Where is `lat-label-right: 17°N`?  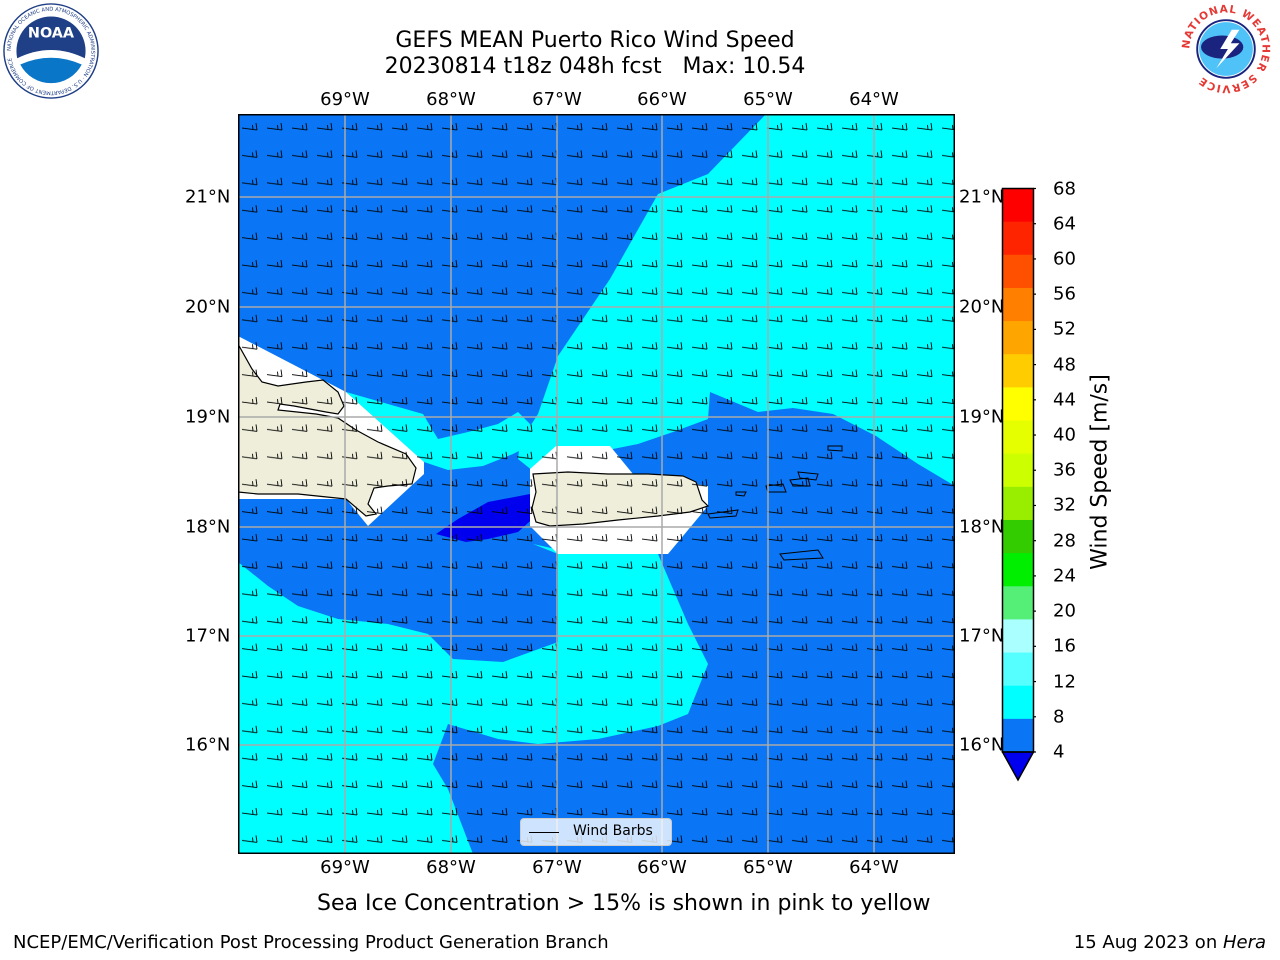 lat-label-right: 17°N is located at coordinates (982, 636).